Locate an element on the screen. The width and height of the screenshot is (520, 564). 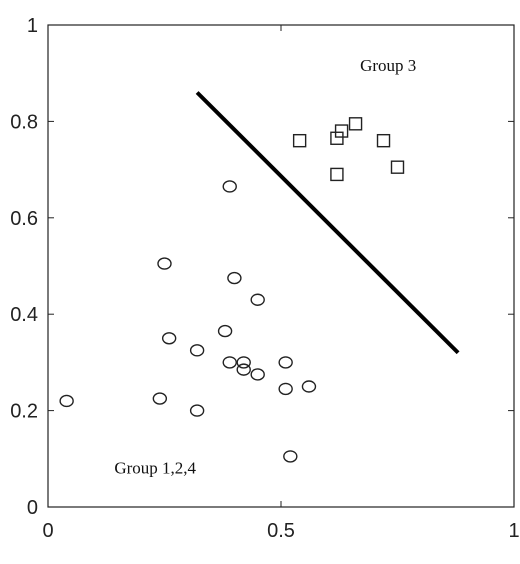
group-annotation: Group 3 is located at coordinates (388, 65).